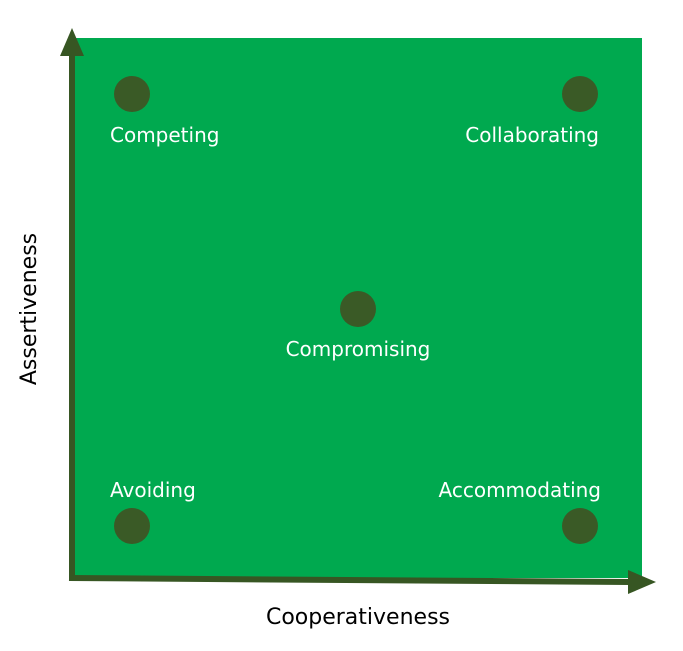 The width and height of the screenshot is (683, 651). What do you see at coordinates (349, 580) in the screenshot?
I see `x-axis-line` at bounding box center [349, 580].